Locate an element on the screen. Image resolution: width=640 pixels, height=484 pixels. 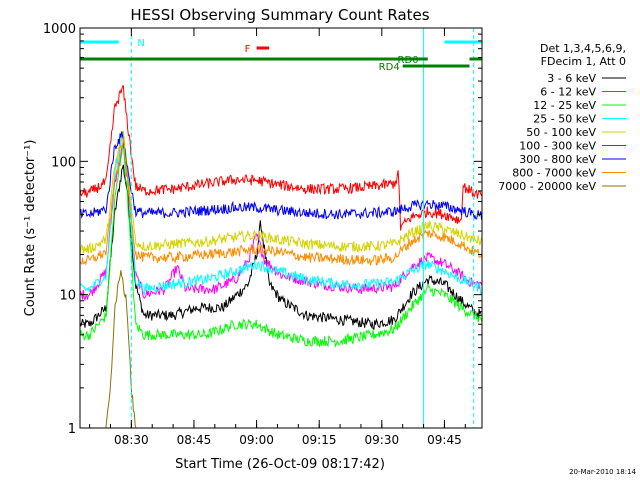
legend-header-0: Det 1,3,4,5,6,9, is located at coordinates (583, 48).